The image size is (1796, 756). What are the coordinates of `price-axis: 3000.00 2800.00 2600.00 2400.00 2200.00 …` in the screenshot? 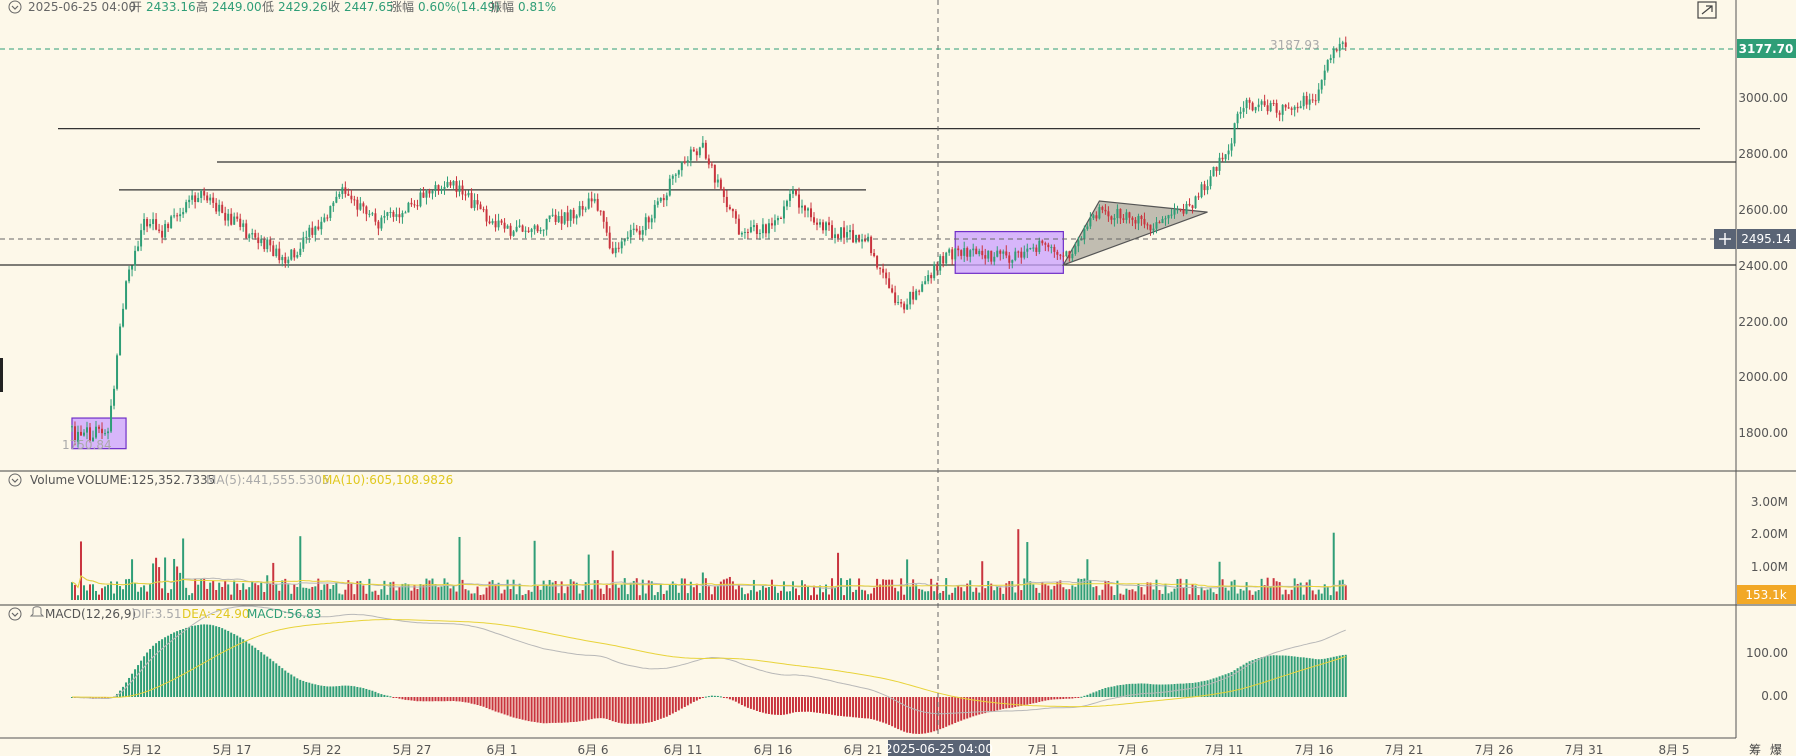 It's located at (1763, 265).